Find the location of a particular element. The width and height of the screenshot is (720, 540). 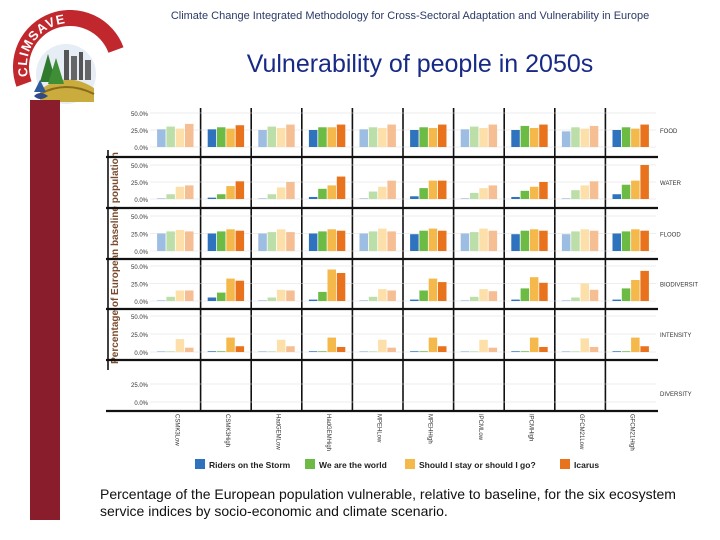

legend-label: Should I stay or should I go? is located at coordinates (477, 465).